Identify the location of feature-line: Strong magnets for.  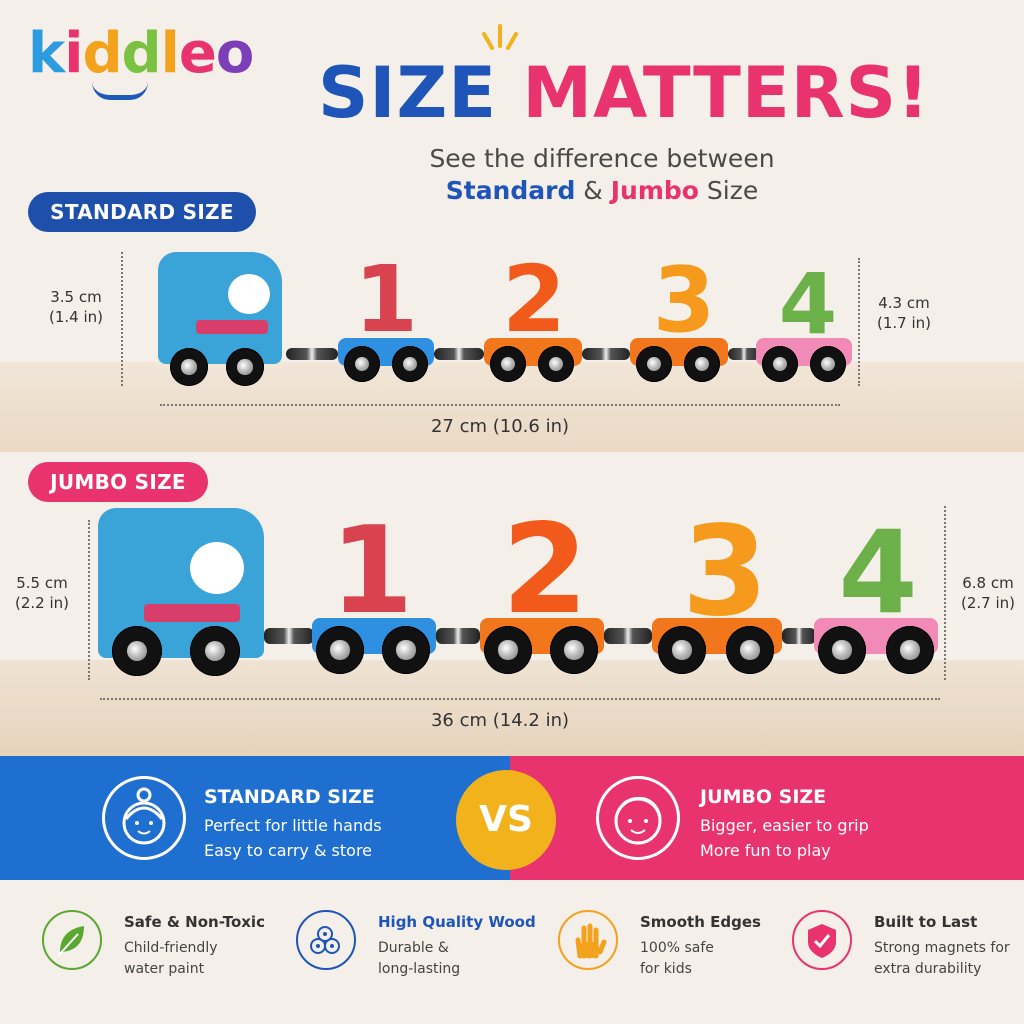
(942, 948).